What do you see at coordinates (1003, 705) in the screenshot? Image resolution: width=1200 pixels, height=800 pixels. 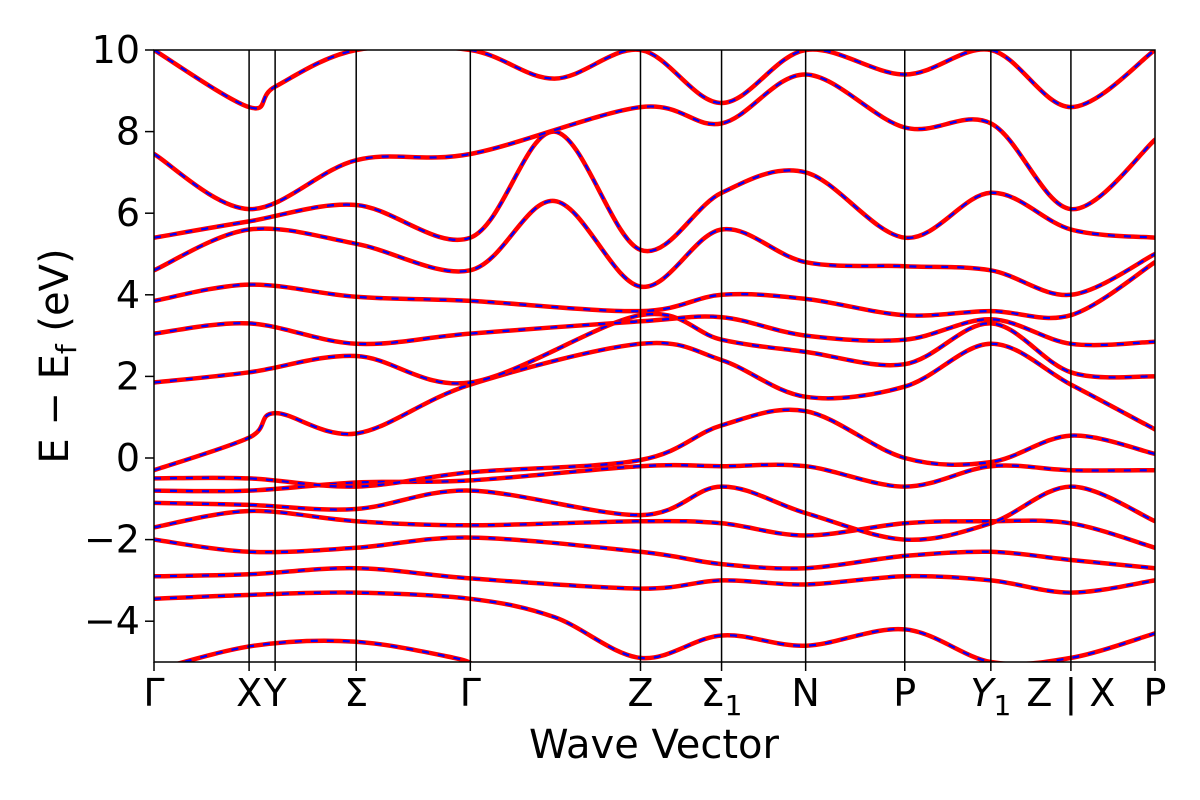 I see `x-tick-label-sub-9: 1` at bounding box center [1003, 705].